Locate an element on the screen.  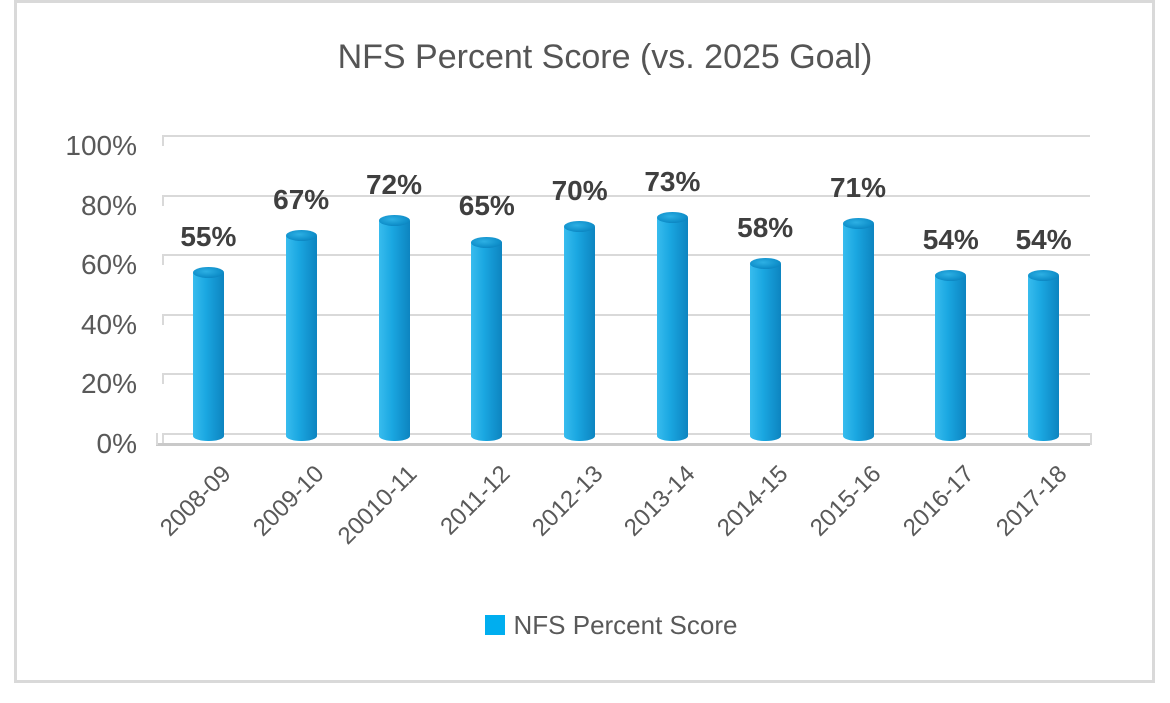
bar-data-label: 58% is located at coordinates (765, 227).